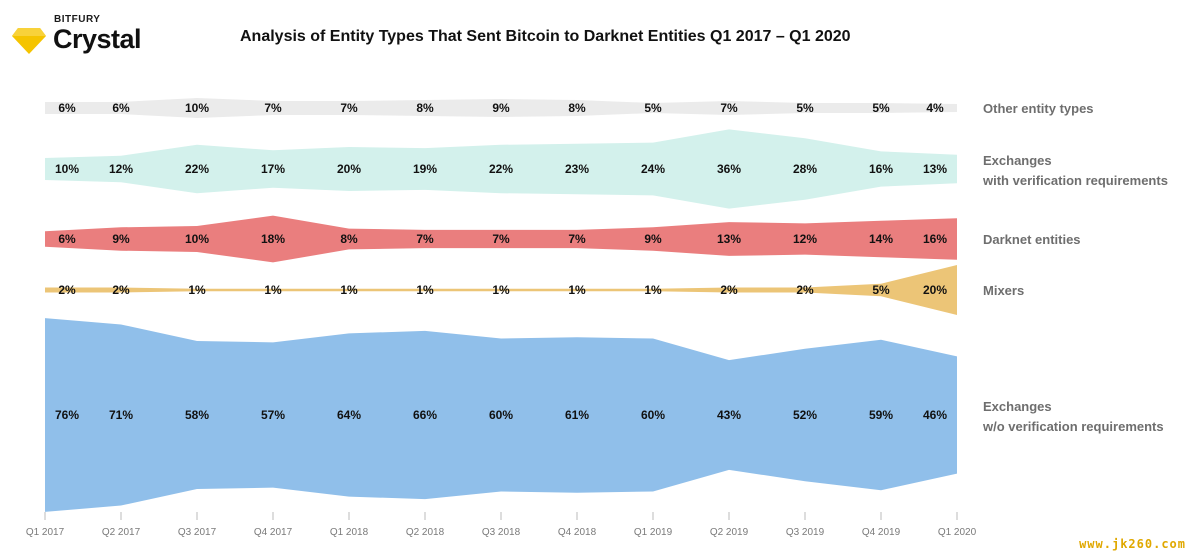 Image resolution: width=1200 pixels, height=559 pixels. What do you see at coordinates (1017, 160) in the screenshot?
I see `legend-exchanges-with-verification-requirements: Exchanges` at bounding box center [1017, 160].